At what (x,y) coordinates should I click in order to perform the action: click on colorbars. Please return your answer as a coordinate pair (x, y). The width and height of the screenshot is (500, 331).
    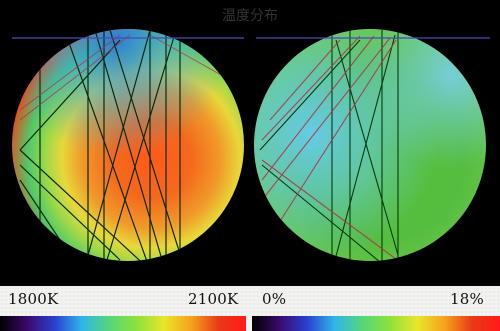
    Looking at the image, I should click on (250, 323).